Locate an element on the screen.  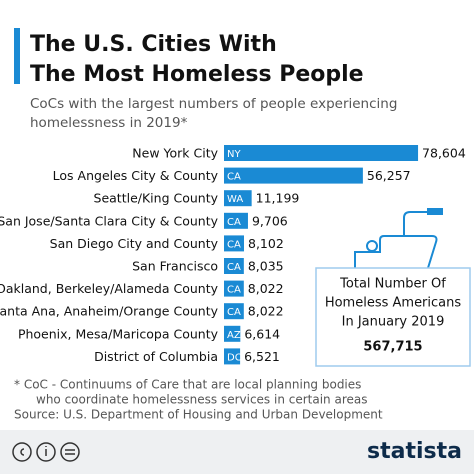
value-label: 11,199 is located at coordinates (278, 198).